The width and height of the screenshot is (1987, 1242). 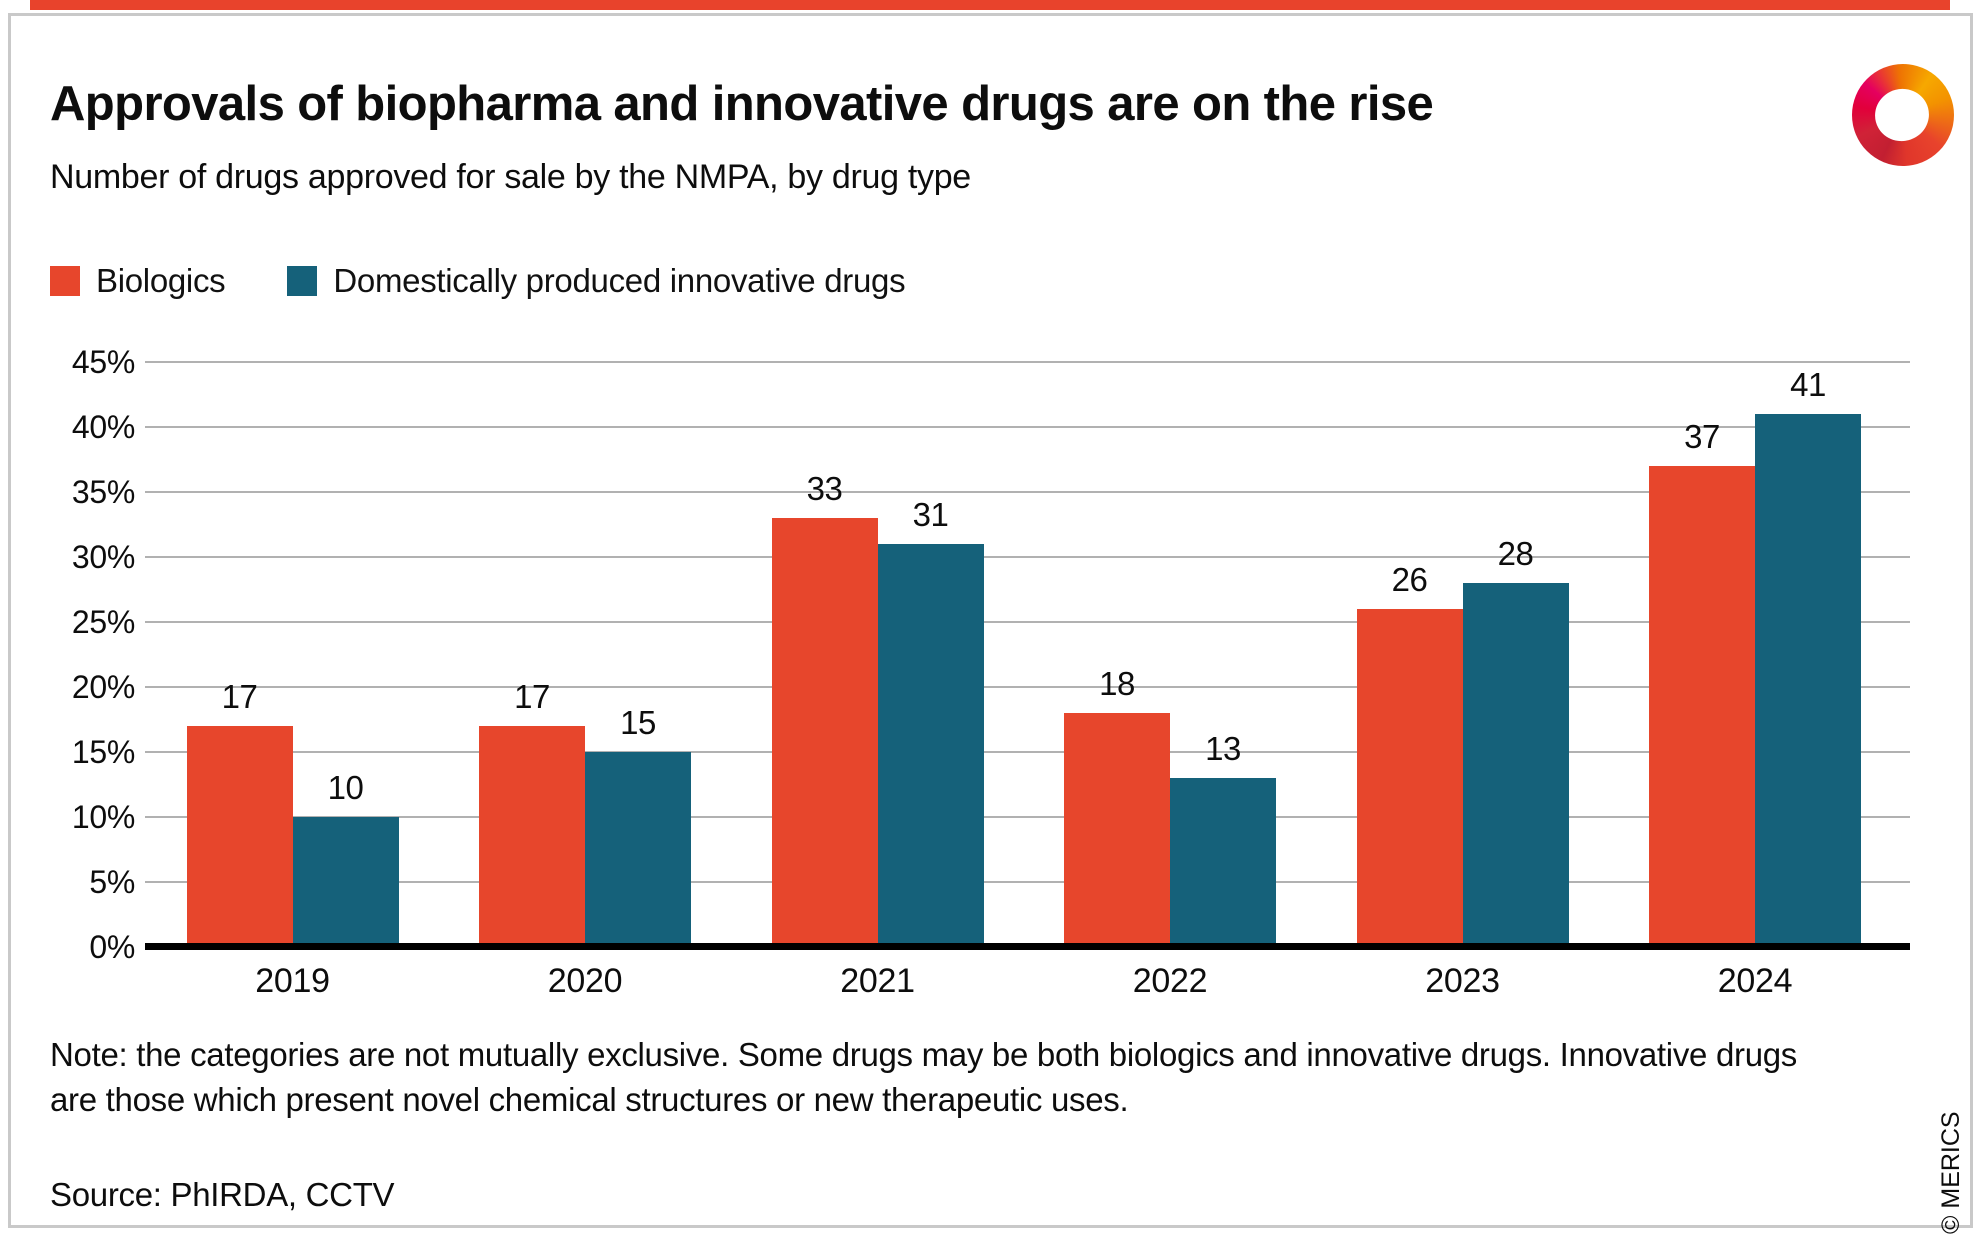 What do you see at coordinates (103, 752) in the screenshot?
I see `y-axis-tick-label: 15%` at bounding box center [103, 752].